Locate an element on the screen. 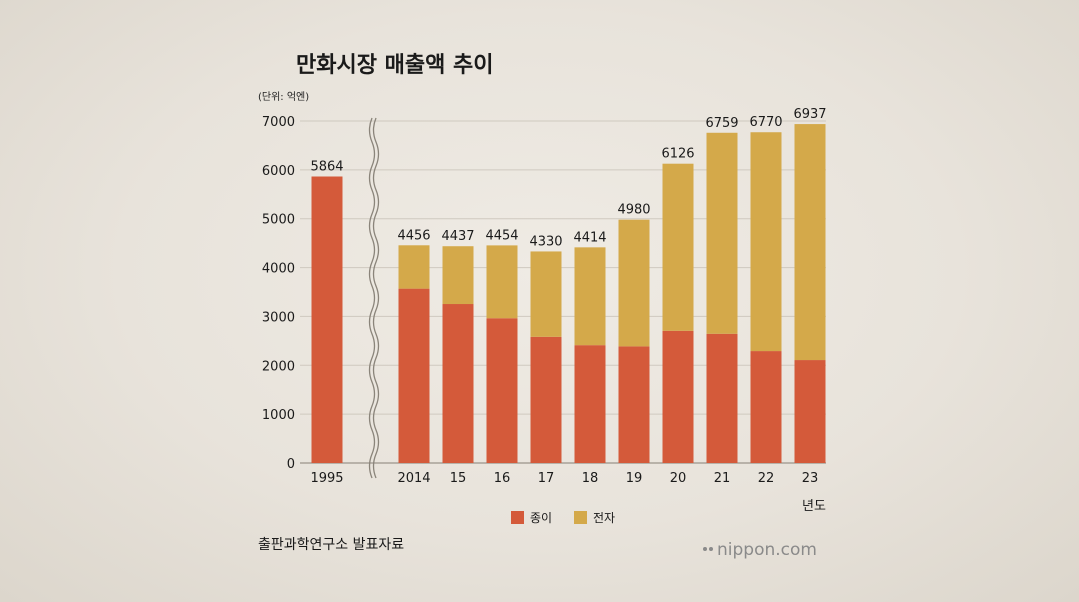  x-tick-label: 20 is located at coordinates (678, 478).